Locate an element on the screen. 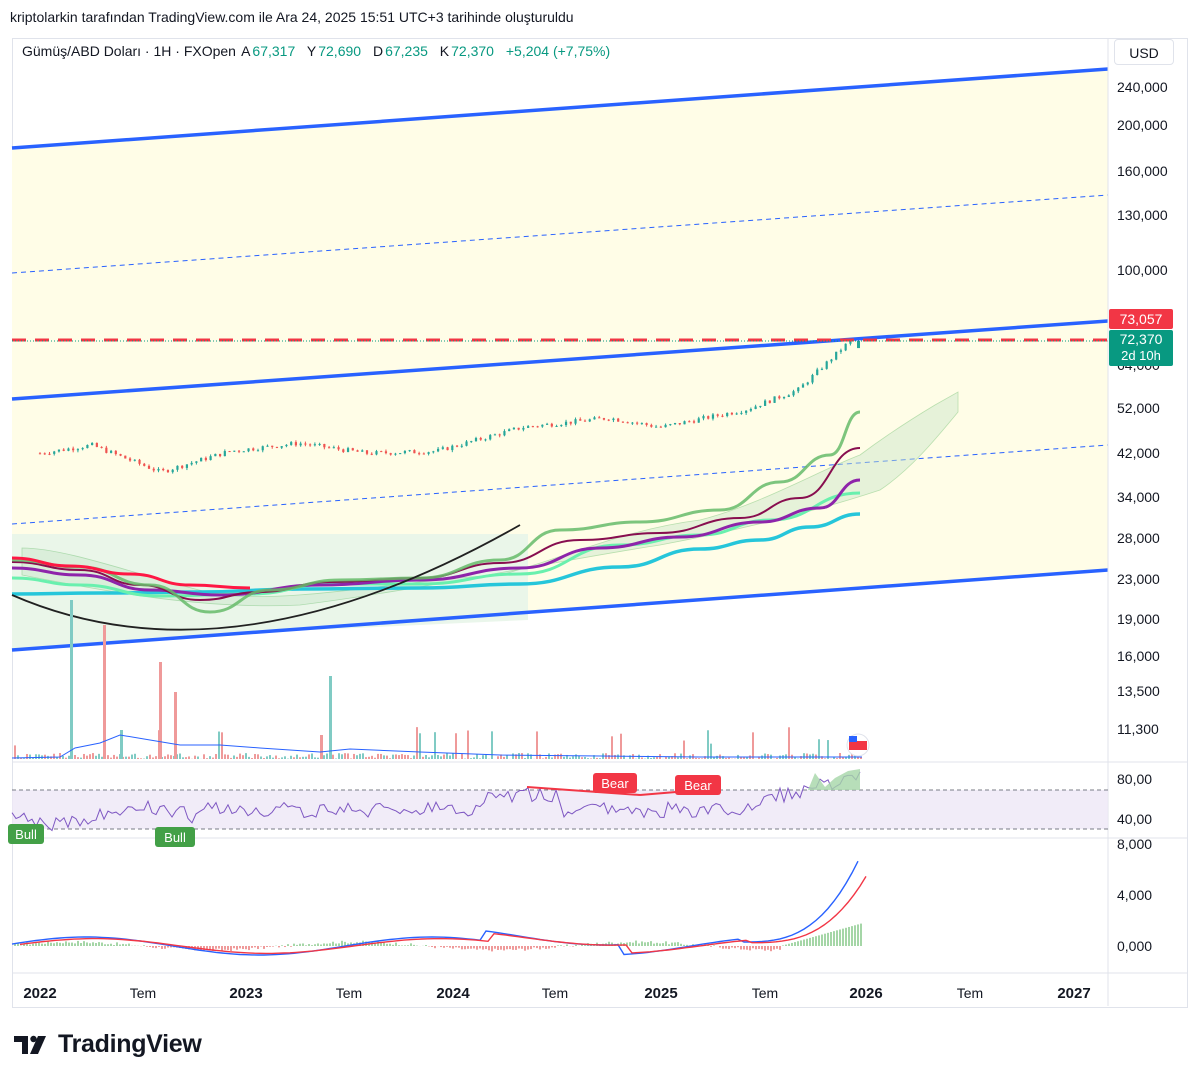  legend-symbol: Gümüş/ABD Doları · 1H · FXOpen is located at coordinates (129, 51).